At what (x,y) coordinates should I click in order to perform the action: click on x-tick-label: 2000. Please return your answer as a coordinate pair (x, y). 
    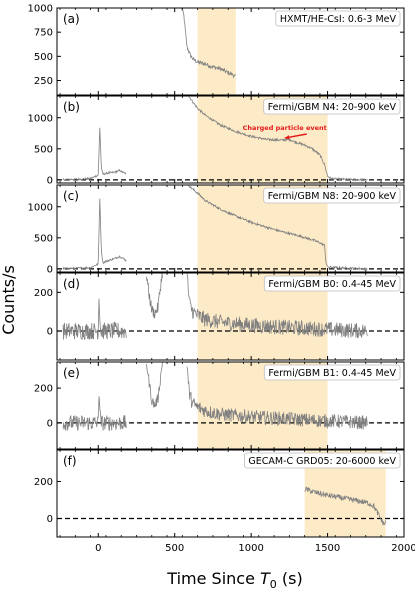
    Looking at the image, I should click on (403, 548).